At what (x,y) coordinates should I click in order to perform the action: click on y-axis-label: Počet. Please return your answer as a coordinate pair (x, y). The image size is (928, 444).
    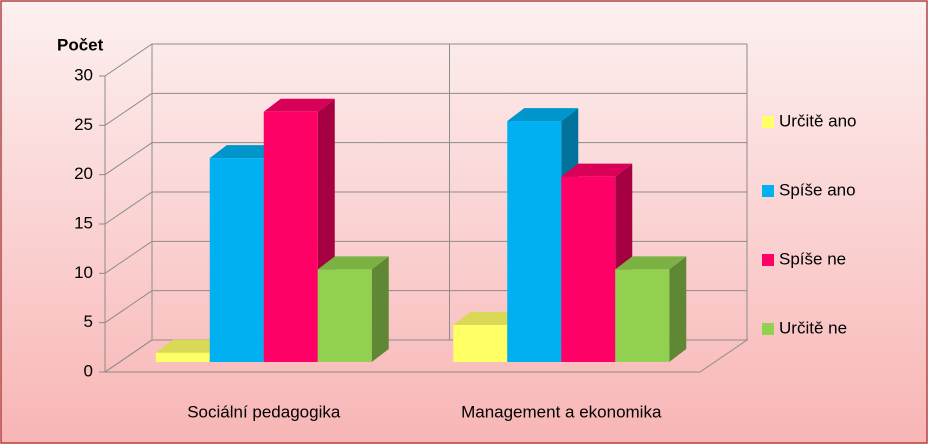
    Looking at the image, I should click on (80, 44).